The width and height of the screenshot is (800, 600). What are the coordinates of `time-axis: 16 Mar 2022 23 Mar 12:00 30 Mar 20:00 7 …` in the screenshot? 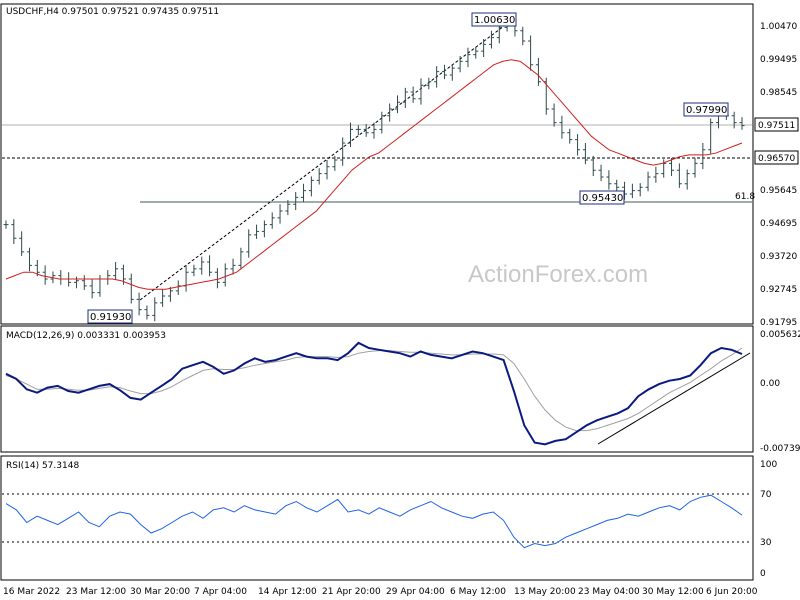 It's located at (380, 592).